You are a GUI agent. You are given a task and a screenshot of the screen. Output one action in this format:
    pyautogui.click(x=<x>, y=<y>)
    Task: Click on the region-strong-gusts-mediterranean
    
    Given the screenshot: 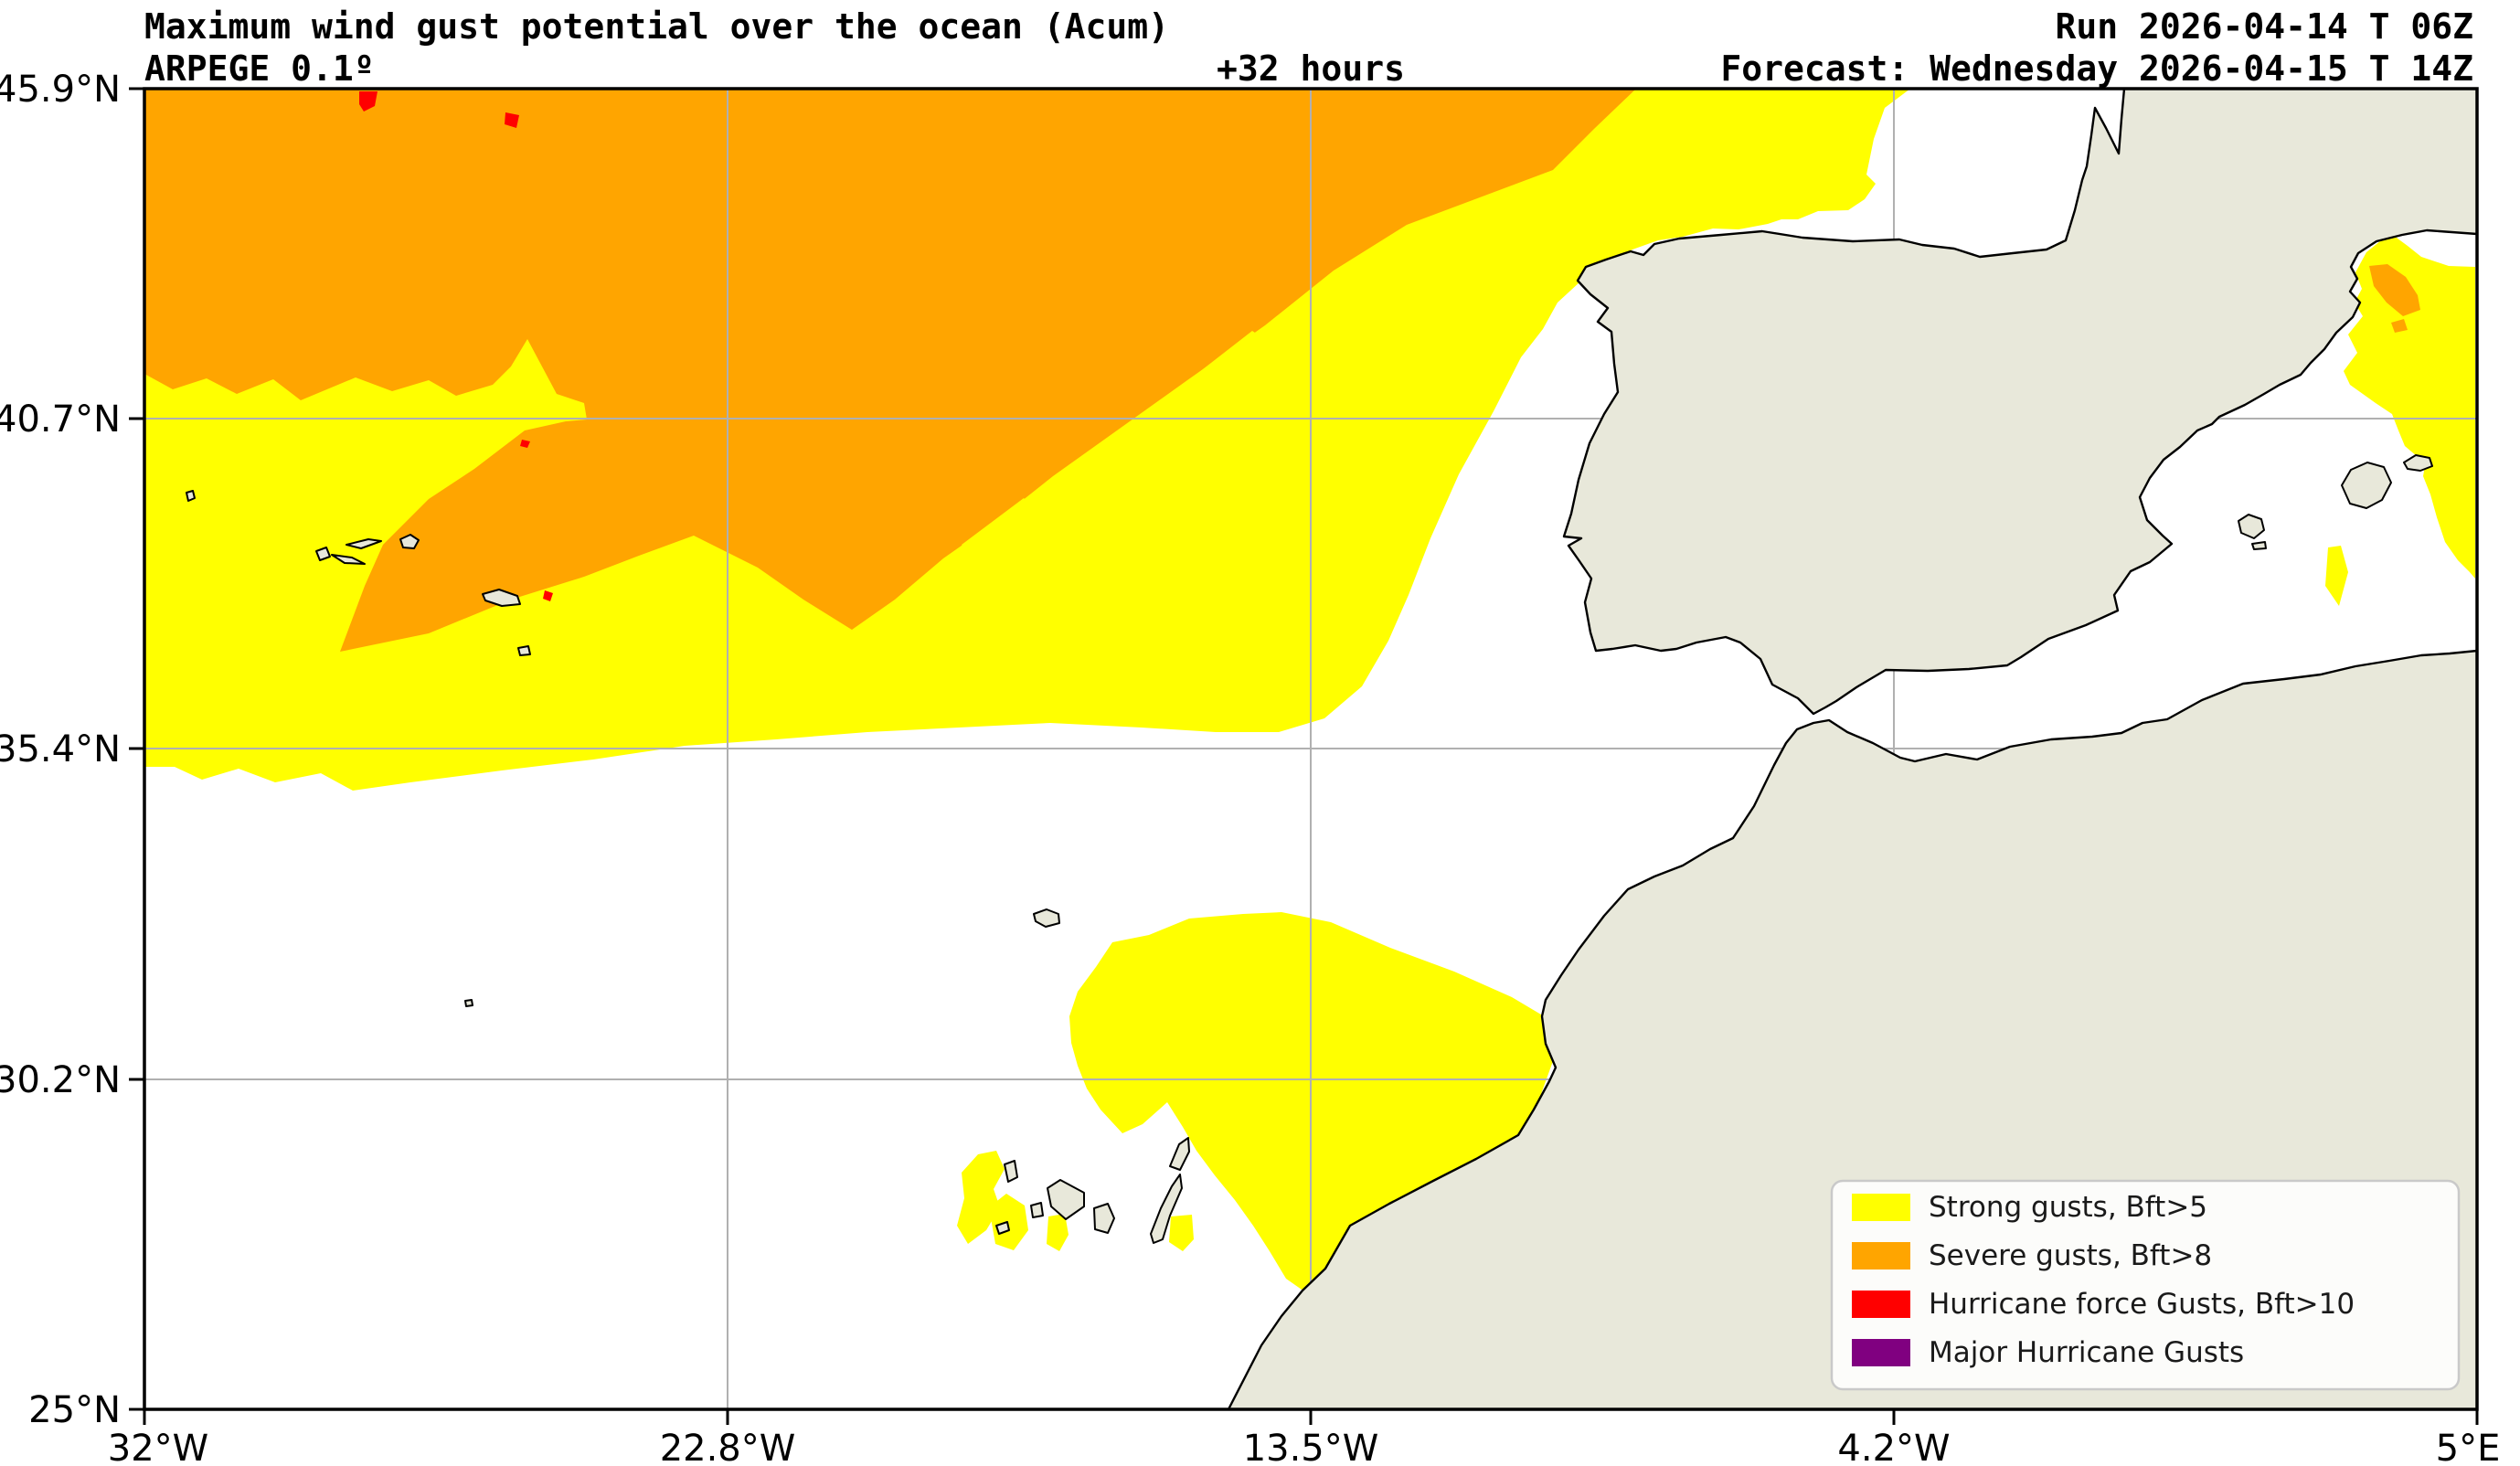 What is the action you would take?
    pyautogui.click(x=2409, y=406)
    